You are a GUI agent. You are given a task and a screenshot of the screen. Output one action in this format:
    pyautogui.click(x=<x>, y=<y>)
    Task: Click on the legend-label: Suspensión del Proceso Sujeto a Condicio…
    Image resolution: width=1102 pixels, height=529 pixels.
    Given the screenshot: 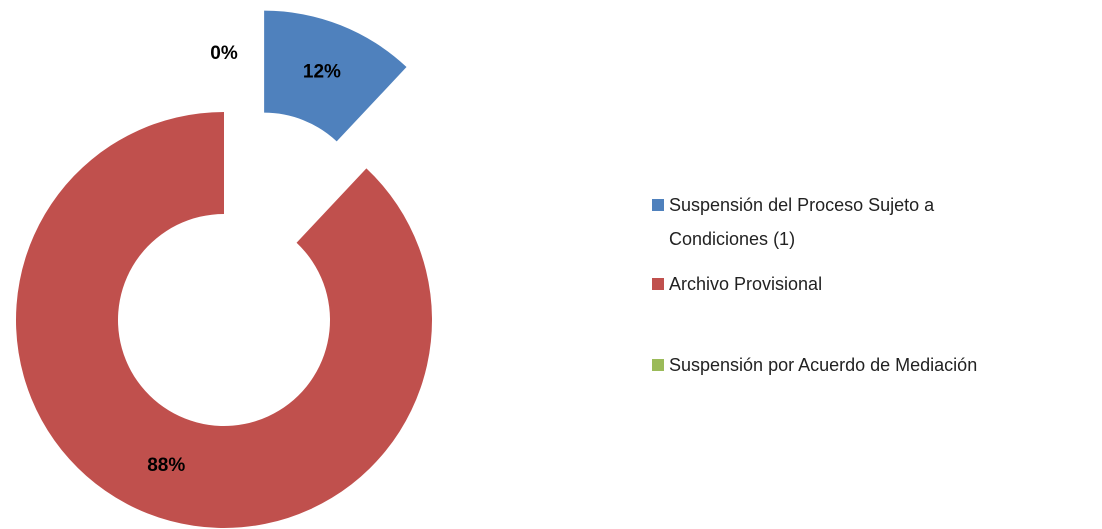 What is the action you would take?
    pyautogui.click(x=802, y=222)
    